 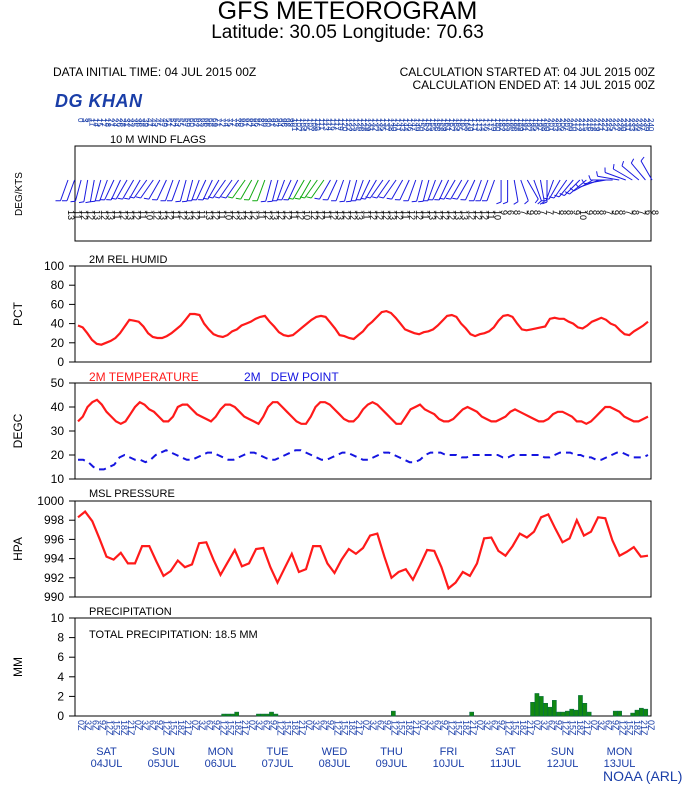 I want to click on wind-top-label: 159, so click(x=443, y=125).